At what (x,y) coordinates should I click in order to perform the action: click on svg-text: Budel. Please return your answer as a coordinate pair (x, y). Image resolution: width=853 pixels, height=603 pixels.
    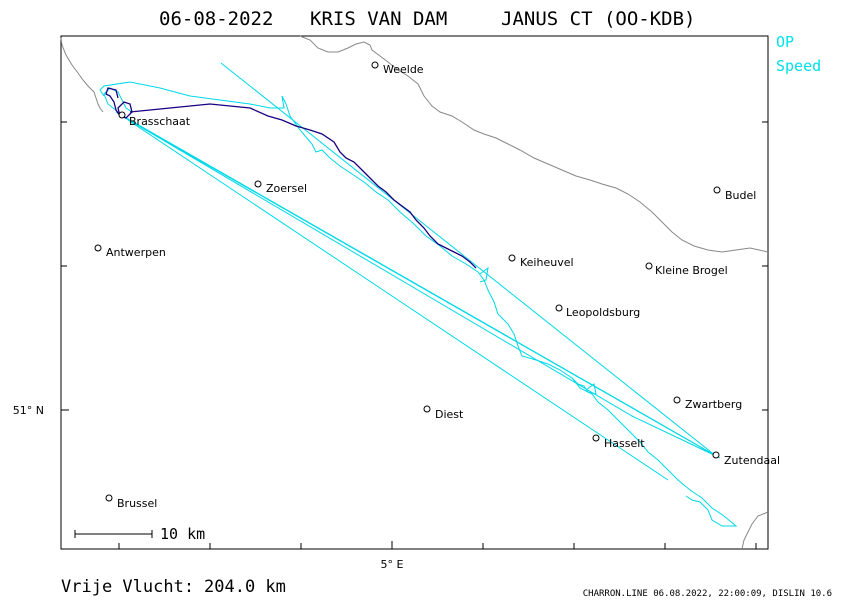
    Looking at the image, I should click on (740, 195).